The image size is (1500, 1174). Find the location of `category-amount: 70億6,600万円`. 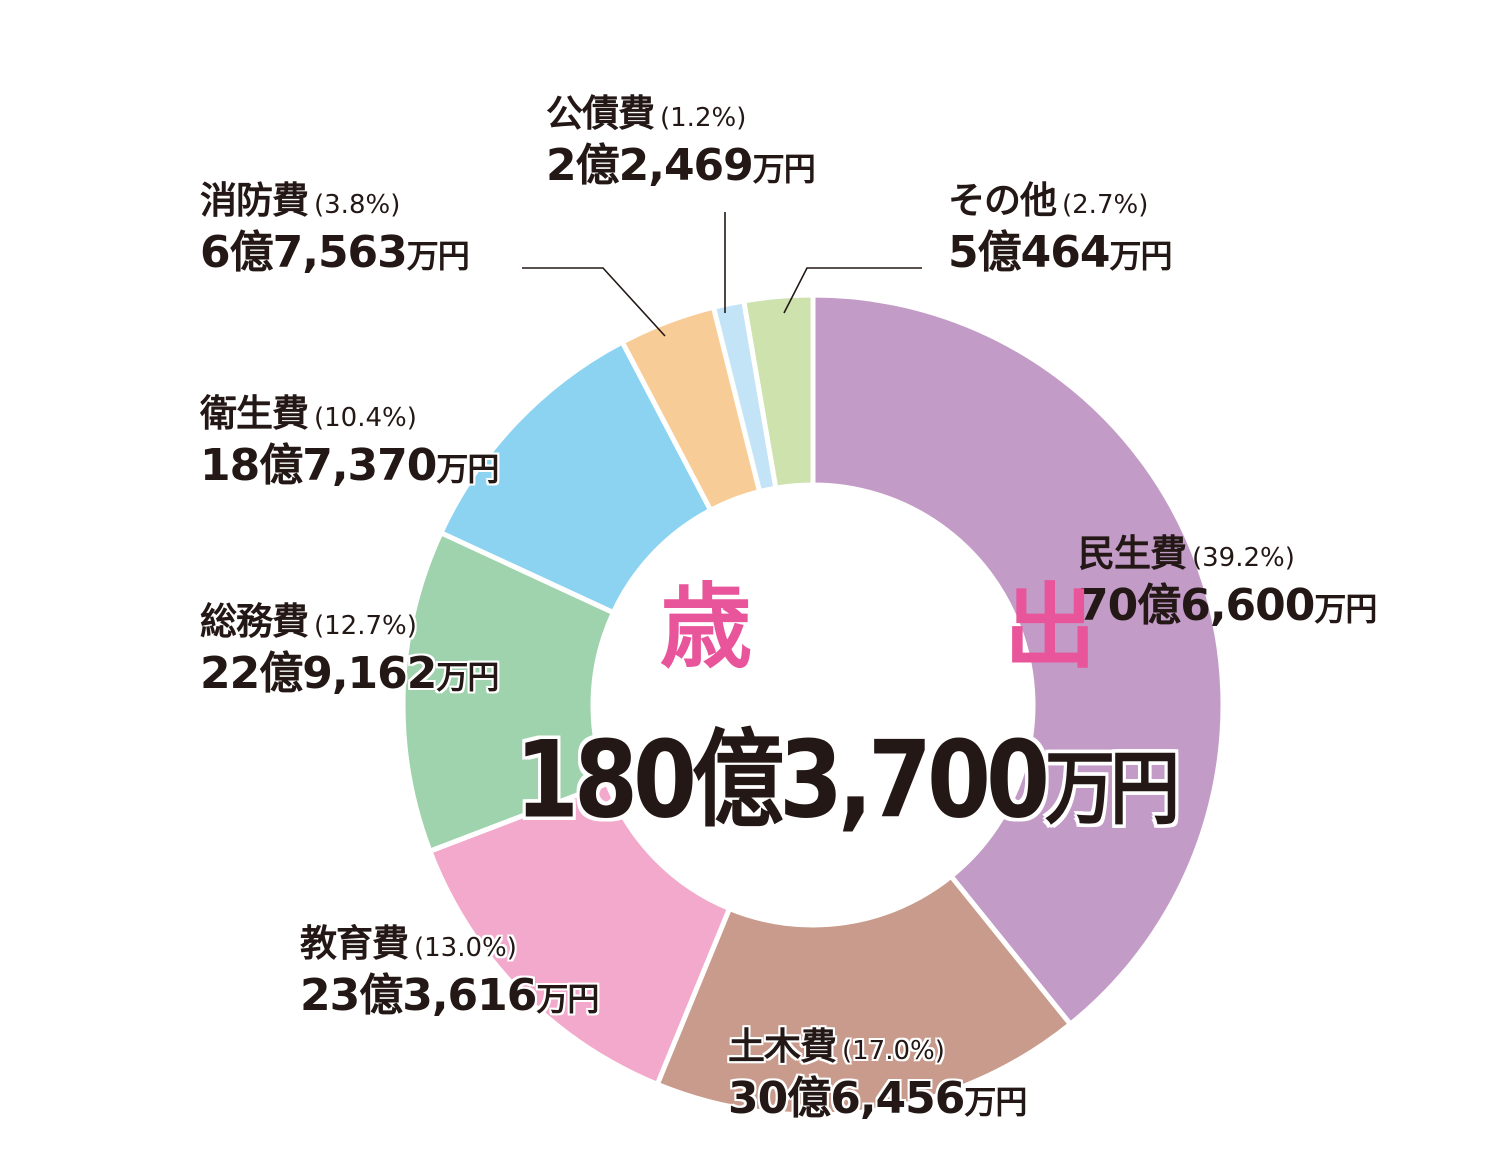

category-amount: 70億6,600万円 is located at coordinates (1227, 606).